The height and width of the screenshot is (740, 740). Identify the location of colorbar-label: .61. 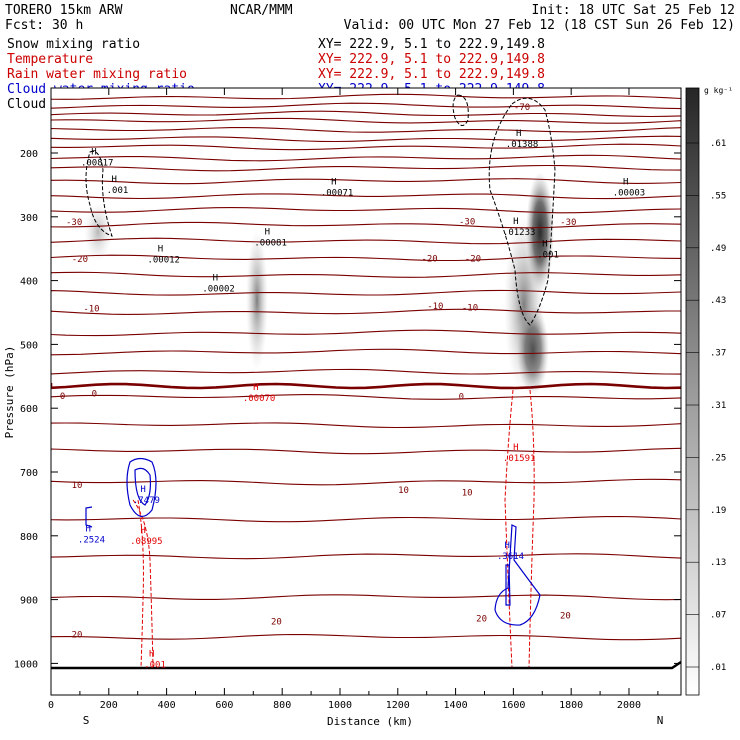
(718, 144).